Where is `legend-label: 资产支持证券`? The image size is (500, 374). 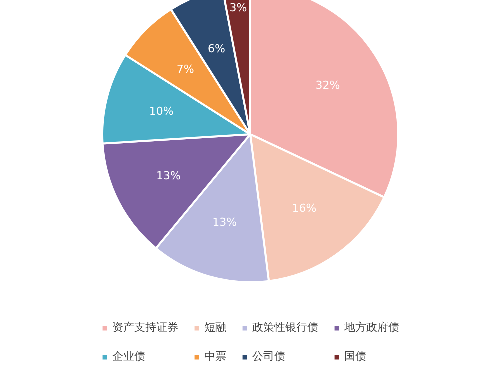
legend-label: 资产支持证券 is located at coordinates (145, 327).